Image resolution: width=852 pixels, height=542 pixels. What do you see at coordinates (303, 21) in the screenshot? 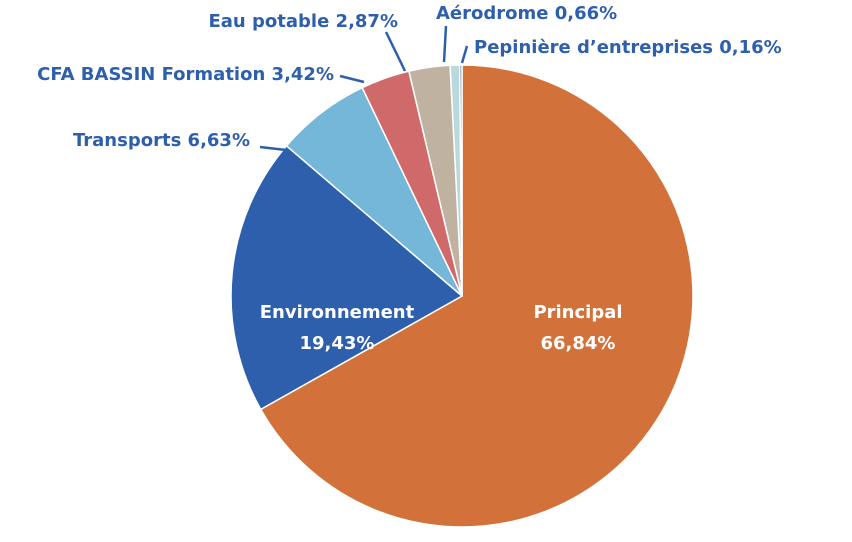
I see `slice-label-eau-potable-2-87: Eau potable 2,87%` at bounding box center [303, 21].